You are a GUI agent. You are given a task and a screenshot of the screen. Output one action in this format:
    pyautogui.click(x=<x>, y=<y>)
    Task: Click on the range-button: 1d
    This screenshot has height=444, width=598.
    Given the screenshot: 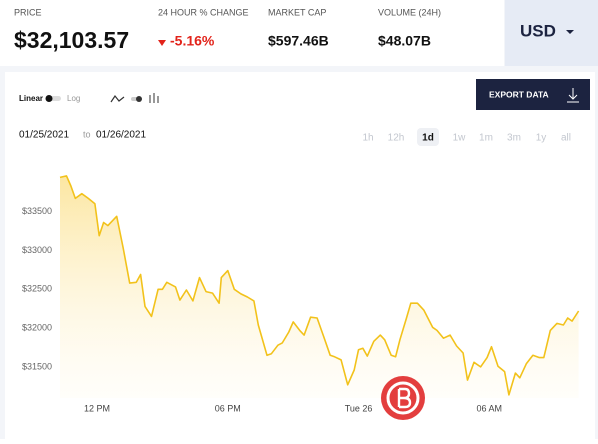 What is the action you would take?
    pyautogui.click(x=428, y=138)
    